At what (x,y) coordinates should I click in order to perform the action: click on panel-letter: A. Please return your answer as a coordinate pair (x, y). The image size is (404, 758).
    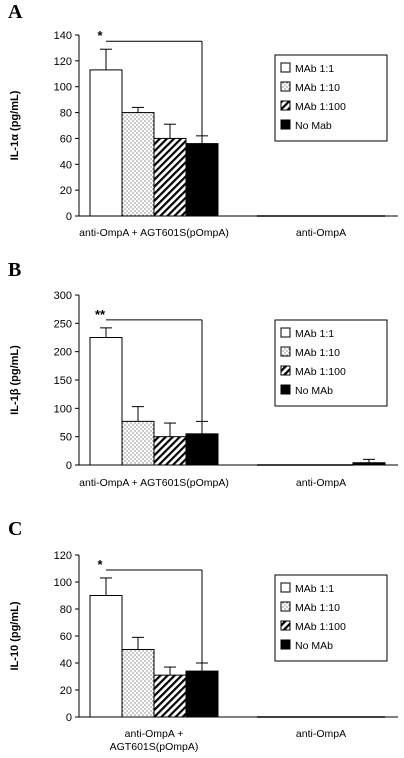
    Looking at the image, I should click on (15, 12).